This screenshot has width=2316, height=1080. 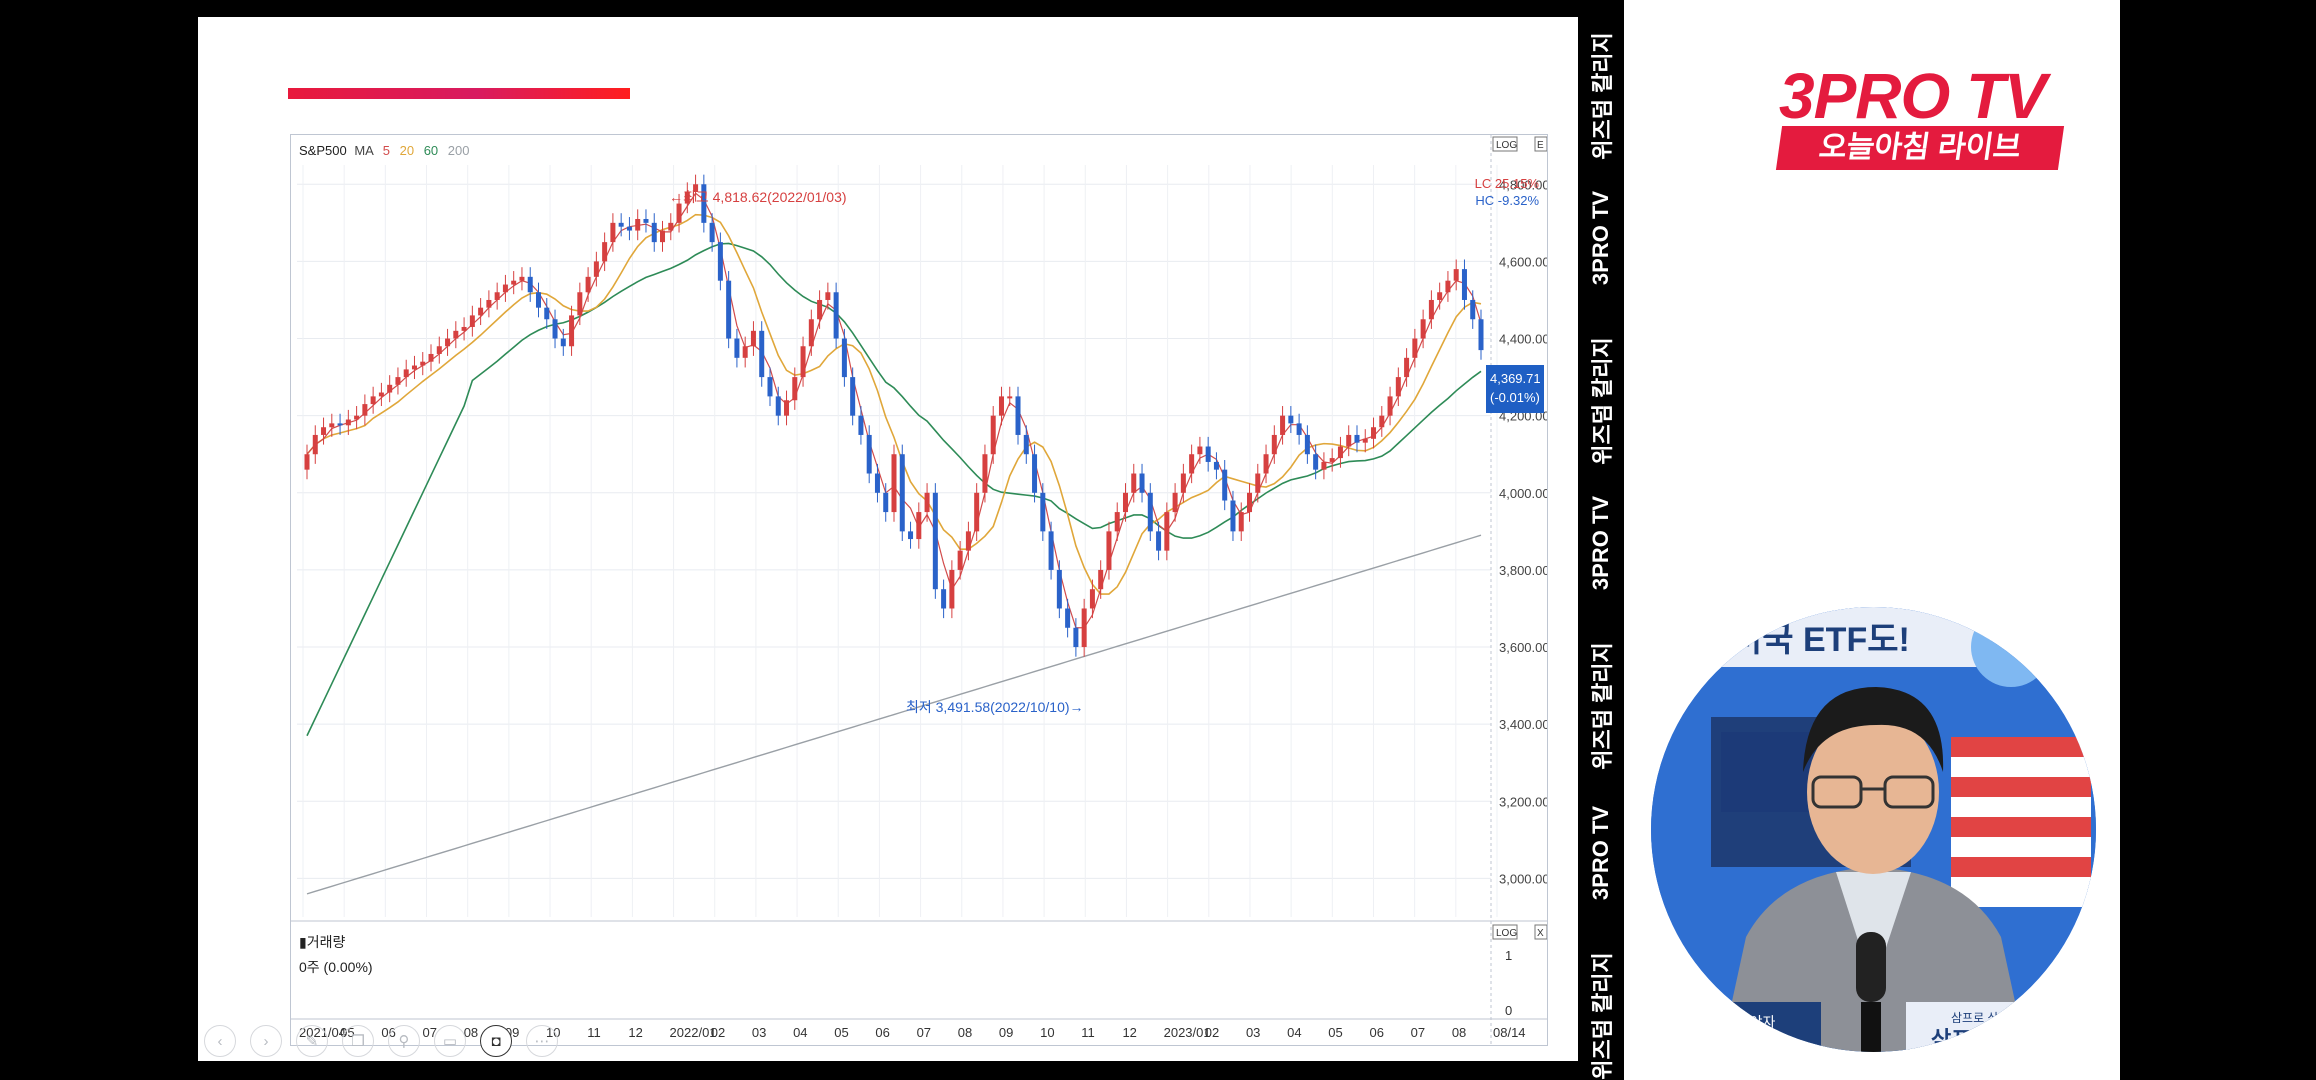 What do you see at coordinates (1523, 339) in the screenshot?
I see `y-tick-label: 4,400.00` at bounding box center [1523, 339].